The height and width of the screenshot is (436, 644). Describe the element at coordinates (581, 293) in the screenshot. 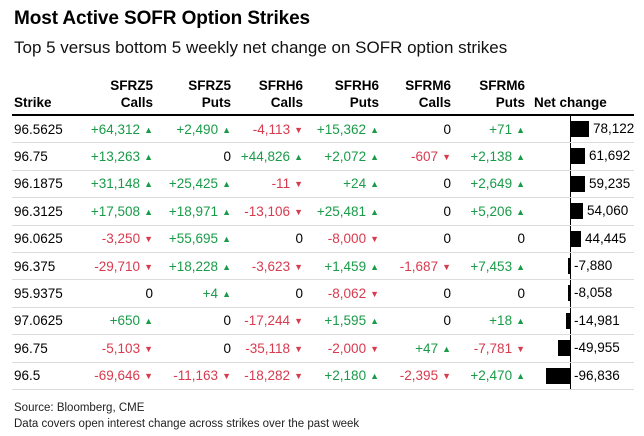

I see `net-change-cell: -8,058` at that location.